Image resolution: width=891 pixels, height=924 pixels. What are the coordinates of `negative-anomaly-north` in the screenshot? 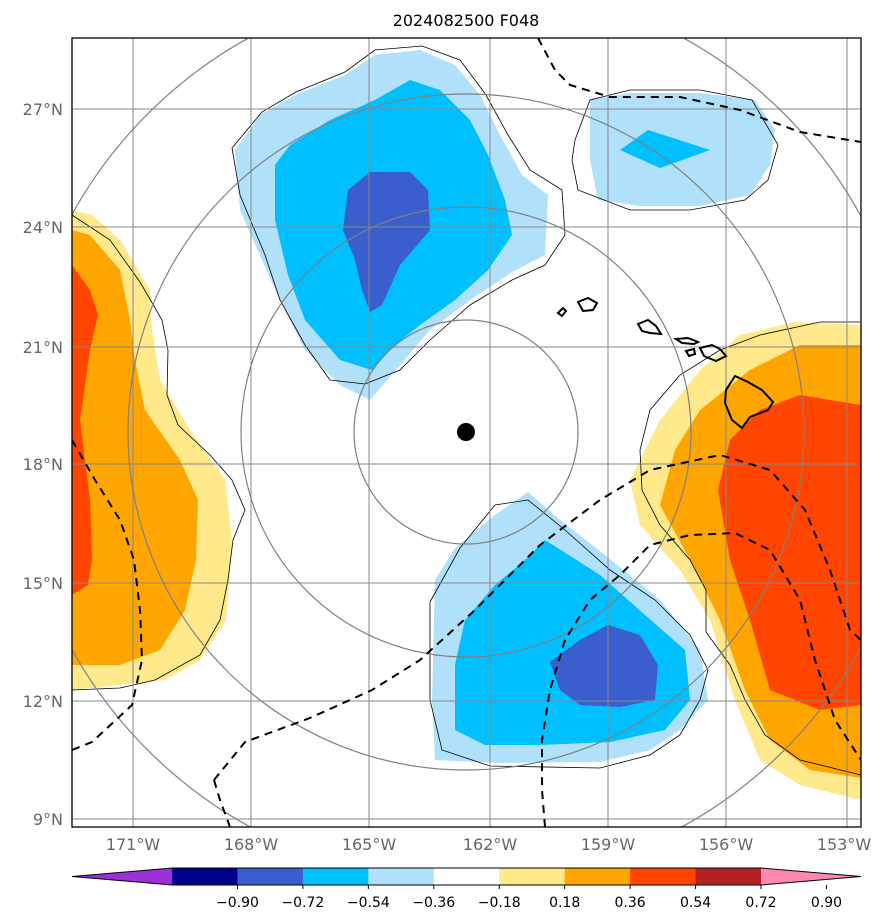 It's located at (391, 225).